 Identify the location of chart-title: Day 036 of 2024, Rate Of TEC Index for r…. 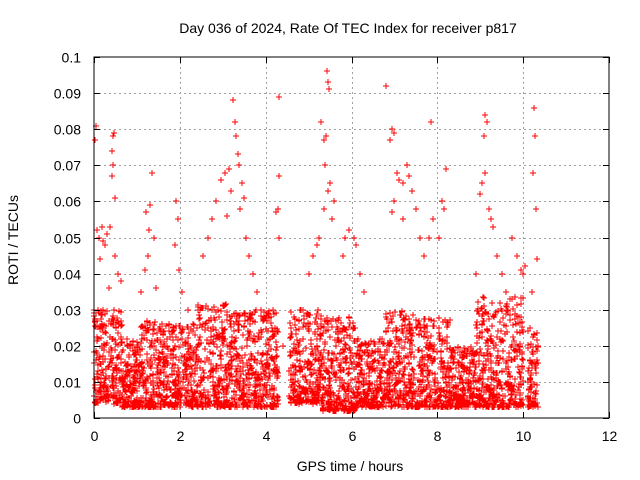
(348, 28).